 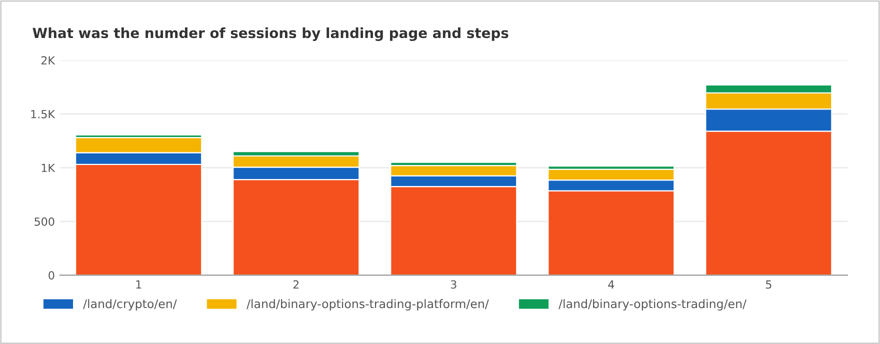 I want to click on x-tick-label: 3, so click(x=453, y=284).